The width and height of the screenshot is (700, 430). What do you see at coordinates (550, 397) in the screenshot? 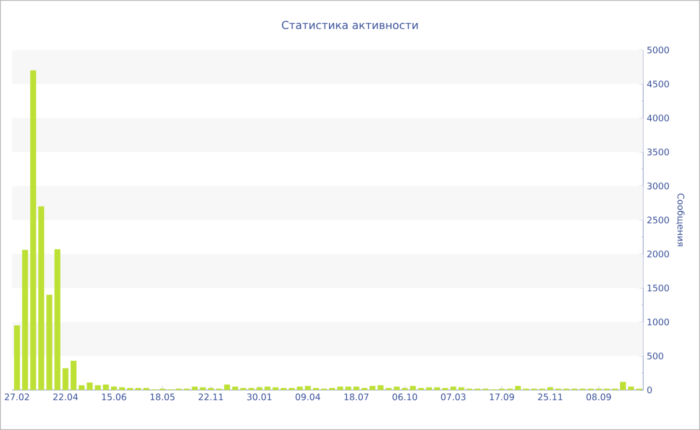
I see `x-tick-label: 25.11` at bounding box center [550, 397].